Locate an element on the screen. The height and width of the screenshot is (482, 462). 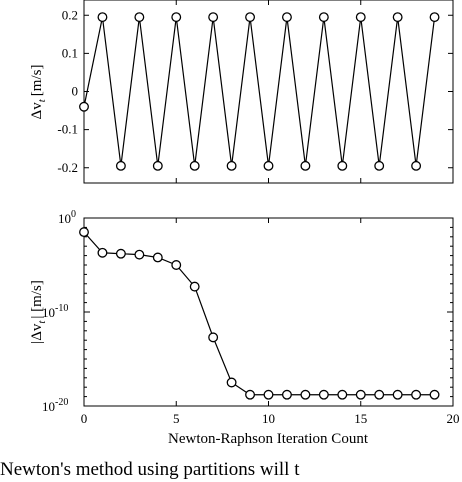
top-y-tick-label: -0.2 is located at coordinates (67, 167).